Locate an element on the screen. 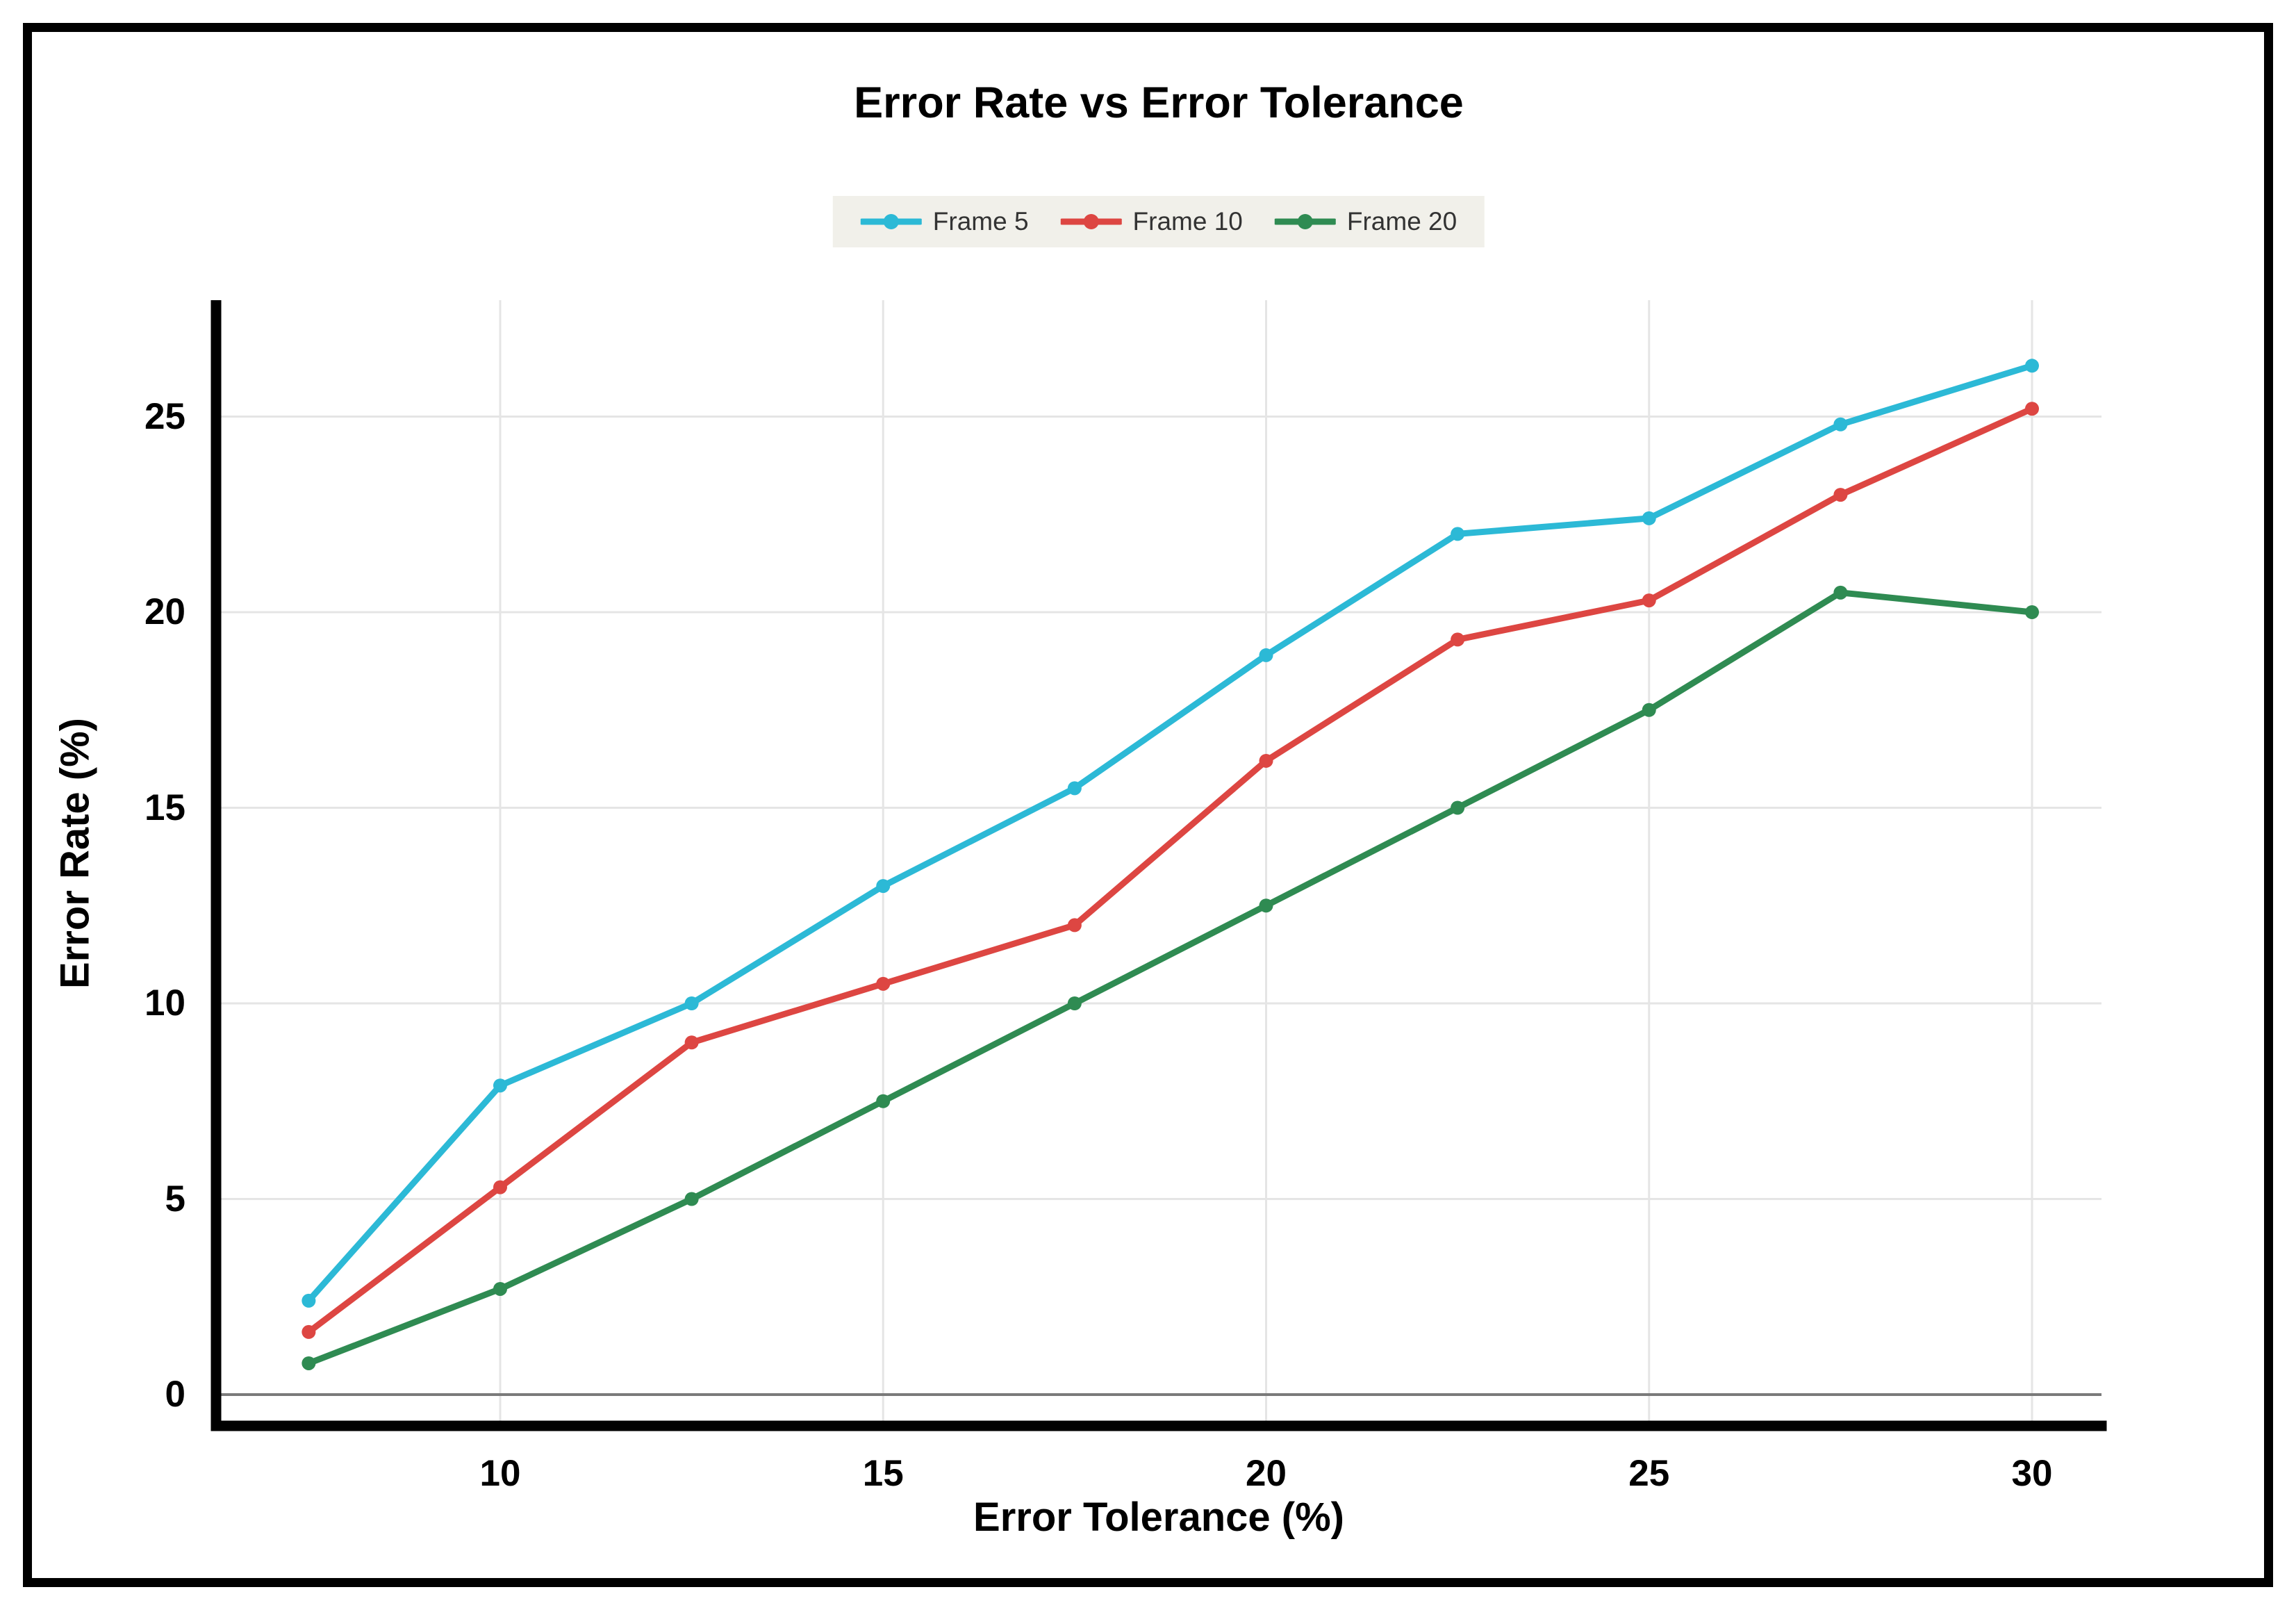 This screenshot has height=1610, width=2296. legend-item-frame-5: Frame 5 is located at coordinates (944, 221).